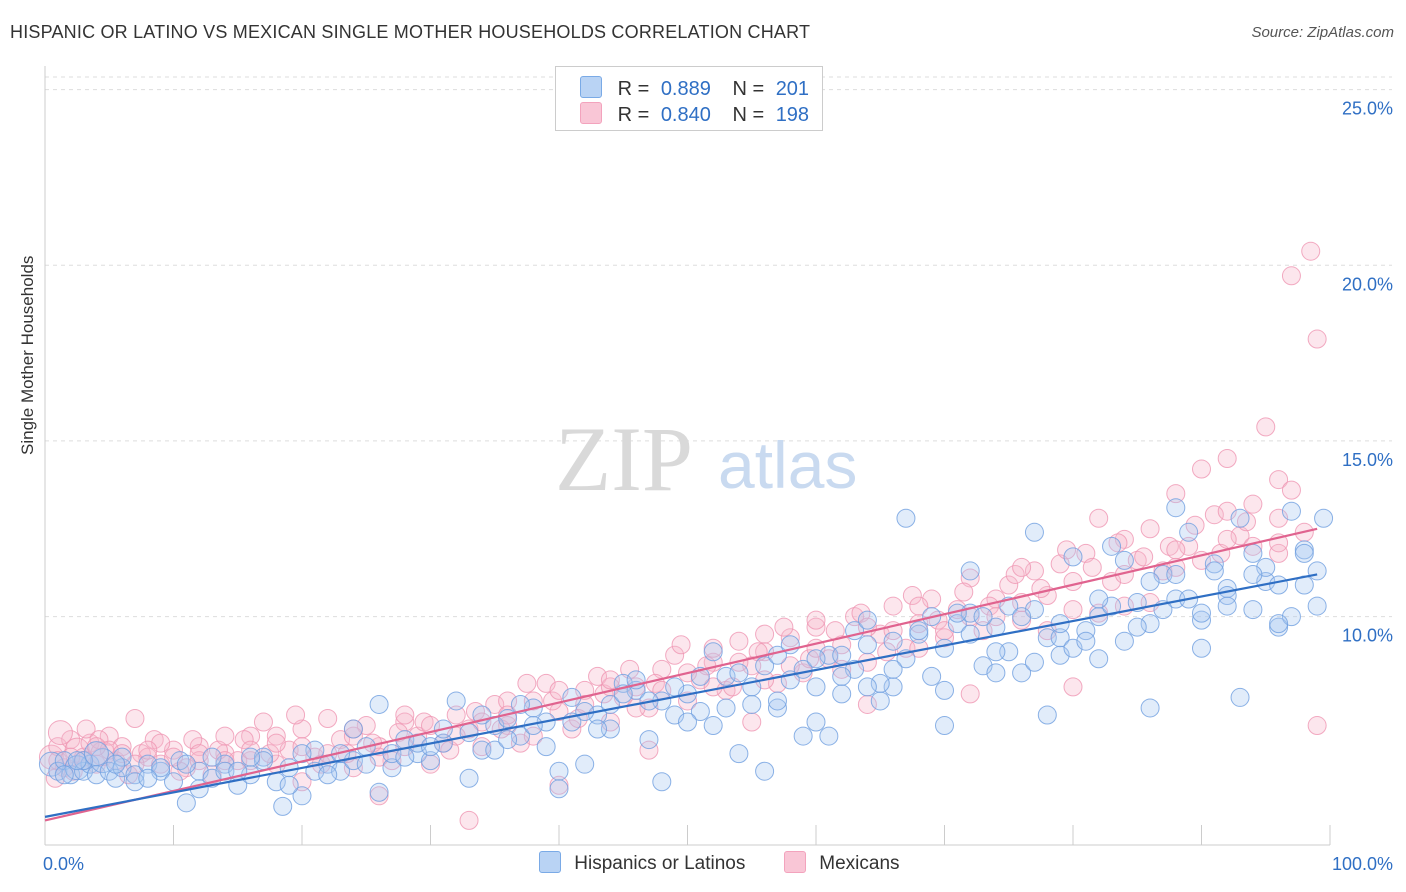  What do you see at coordinates (787, 465) in the screenshot?
I see `watermark-atlas: atlas` at bounding box center [787, 465].